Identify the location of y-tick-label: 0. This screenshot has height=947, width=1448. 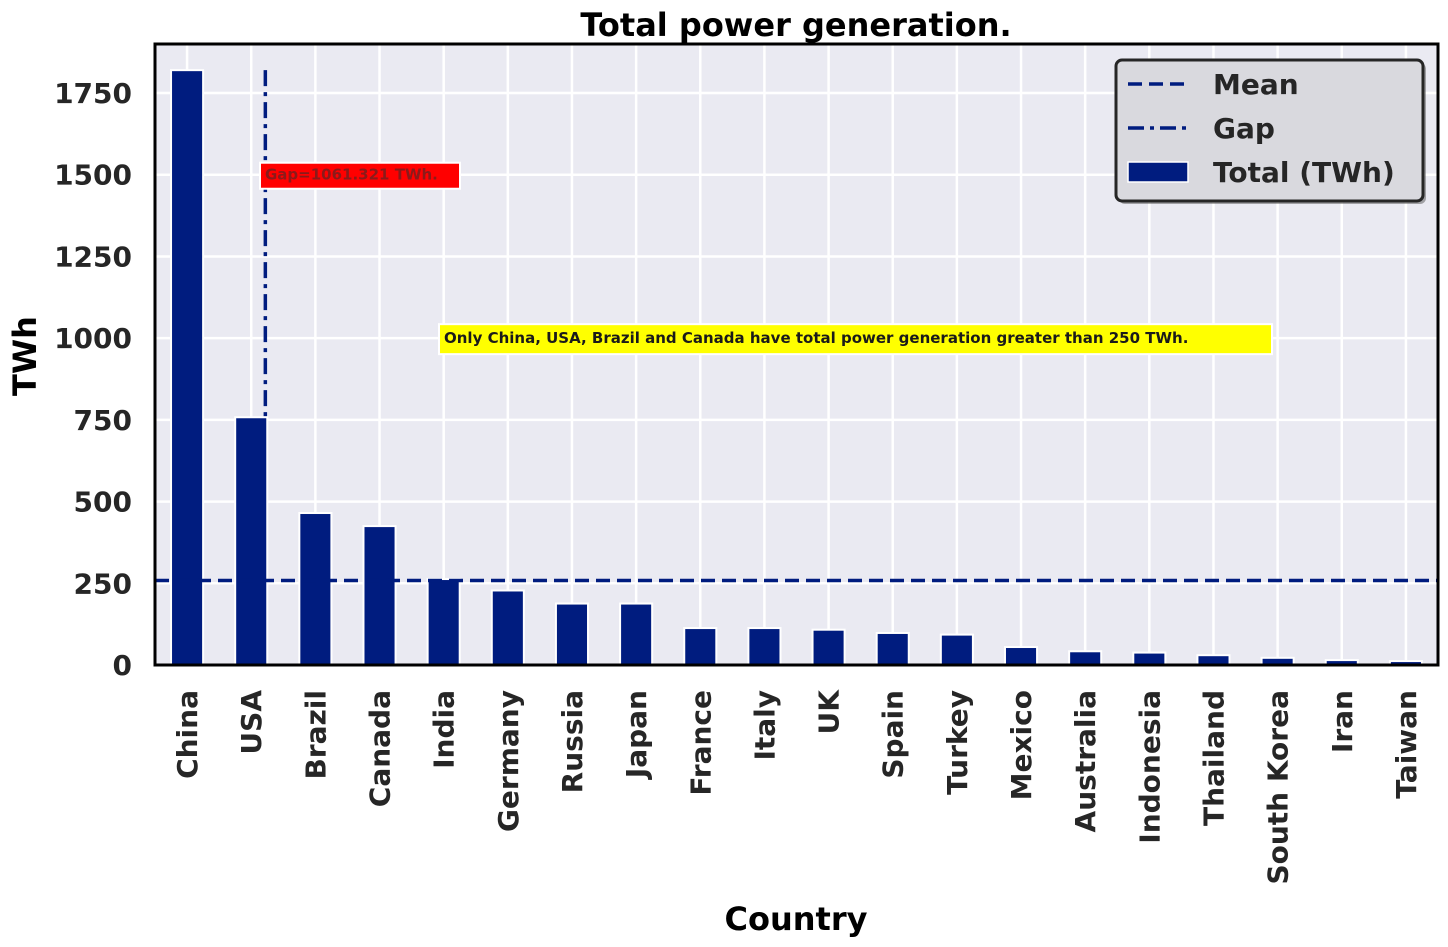
(122, 665).